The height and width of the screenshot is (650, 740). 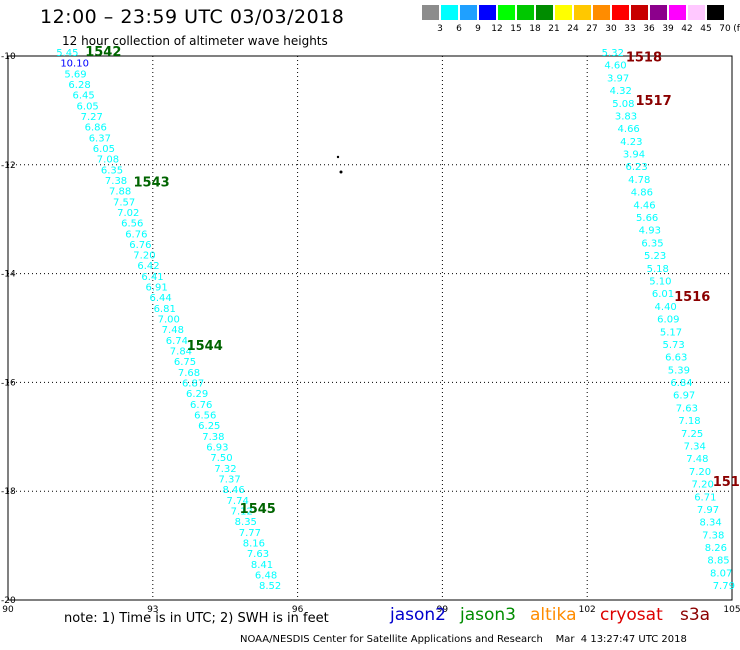 What do you see at coordinates (658, 269) in the screenshot?
I see `swh-value: 5.18` at bounding box center [658, 269].